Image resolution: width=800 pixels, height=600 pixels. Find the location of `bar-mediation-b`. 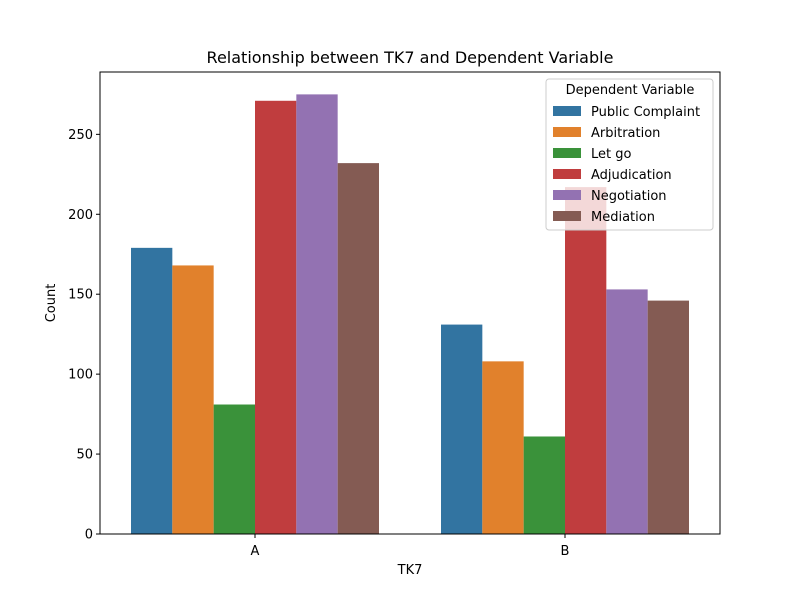

bar-mediation-b is located at coordinates (668, 417).